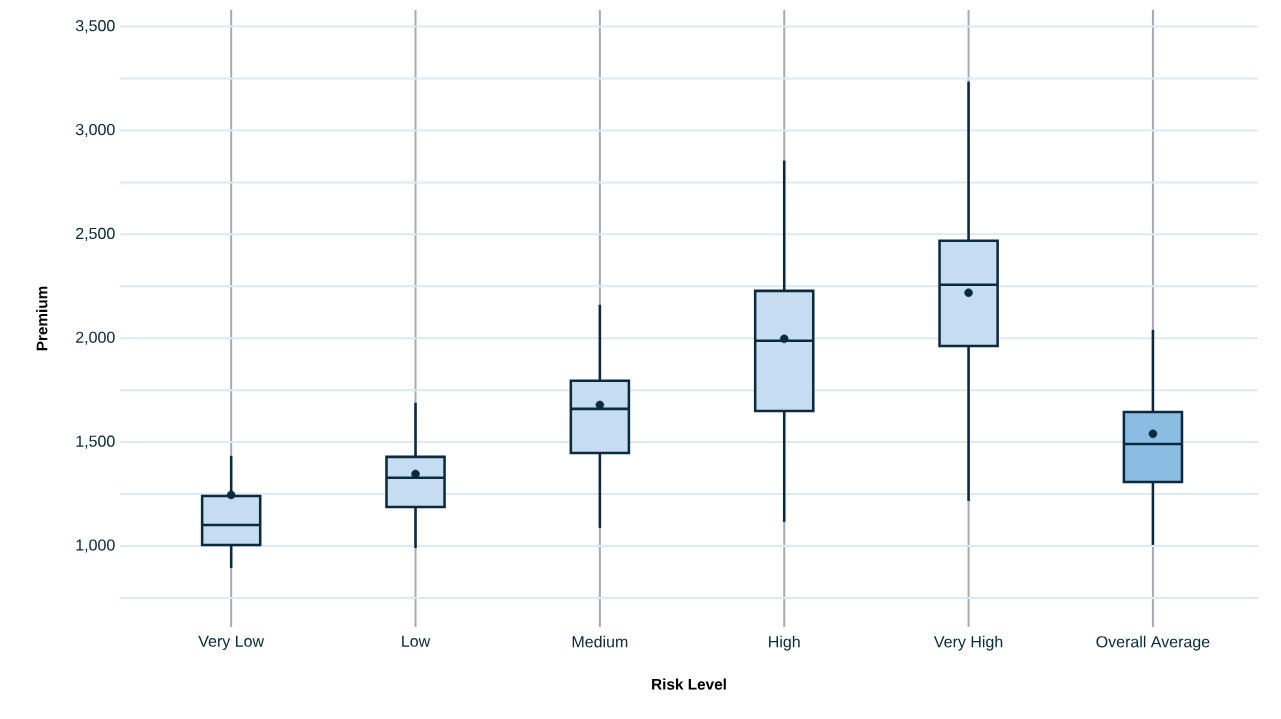  Describe the element at coordinates (95, 338) in the screenshot. I see `y-tick-label: 2,000` at that location.